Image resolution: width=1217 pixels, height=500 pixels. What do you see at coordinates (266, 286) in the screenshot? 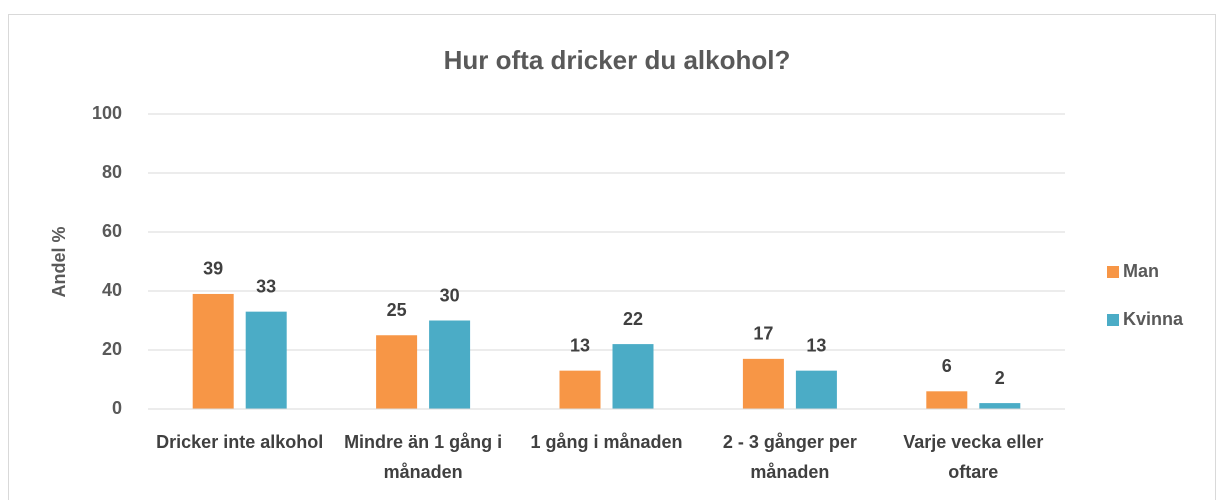
I see `data-label: 33` at bounding box center [266, 286].